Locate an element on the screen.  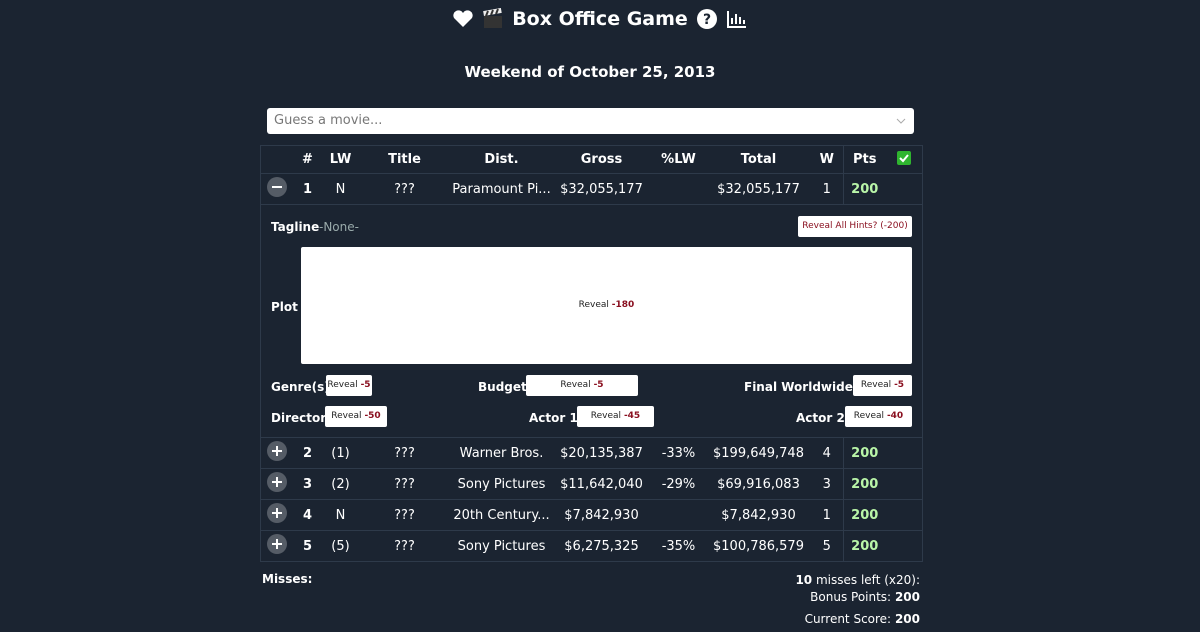
gross: $20,135,387 is located at coordinates (601, 453).